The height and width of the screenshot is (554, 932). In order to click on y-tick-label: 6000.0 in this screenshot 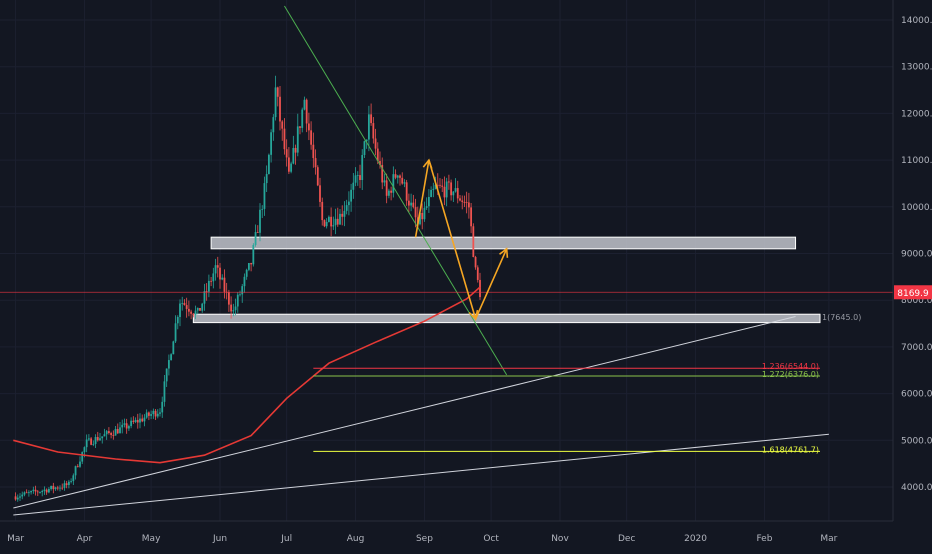, I will do `click(916, 395)`.